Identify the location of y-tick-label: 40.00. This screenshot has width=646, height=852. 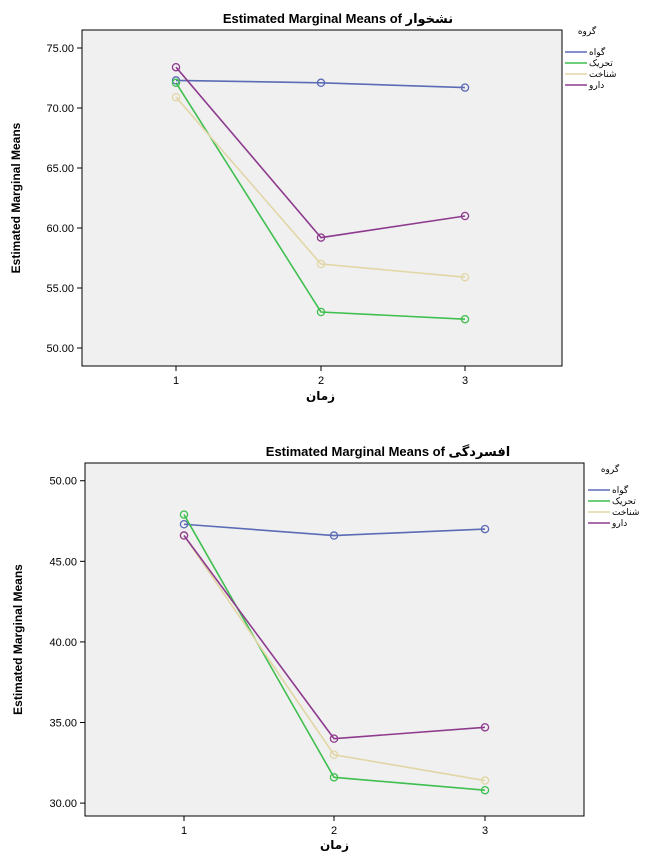
(63, 643).